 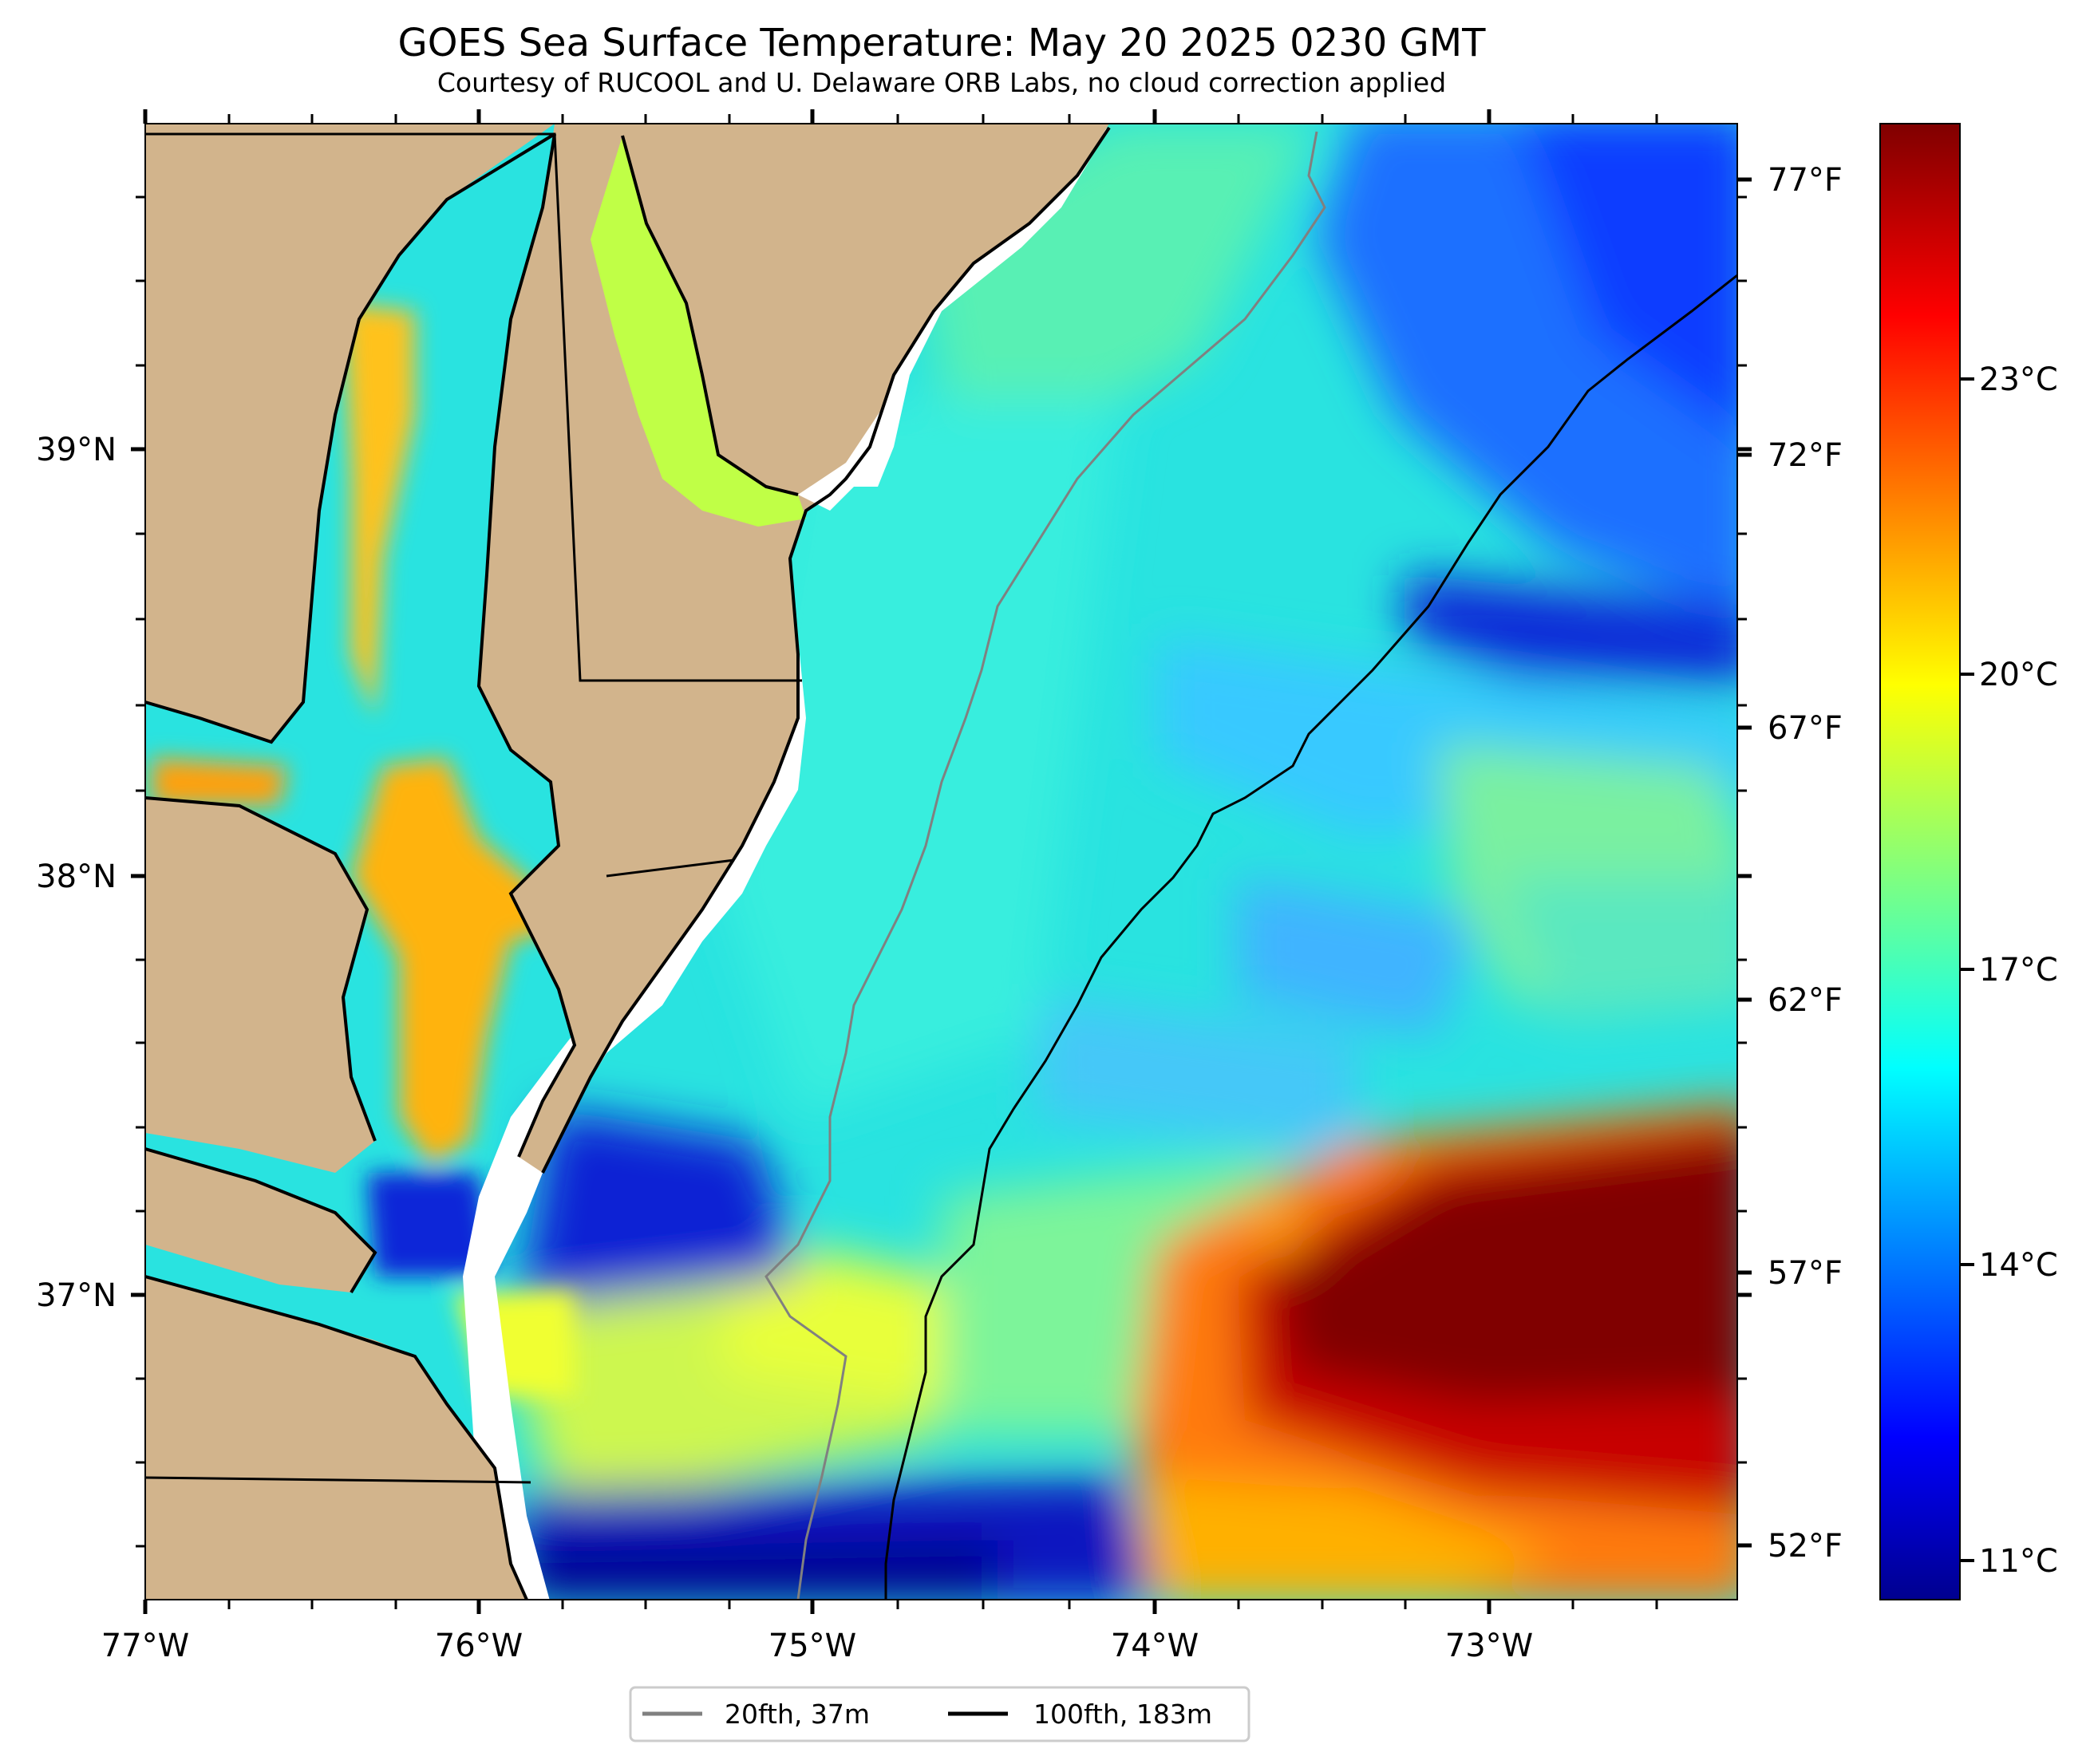 What do you see at coordinates (260, 985) in the screenshot?
I see `land-virginia-northern-neck` at bounding box center [260, 985].